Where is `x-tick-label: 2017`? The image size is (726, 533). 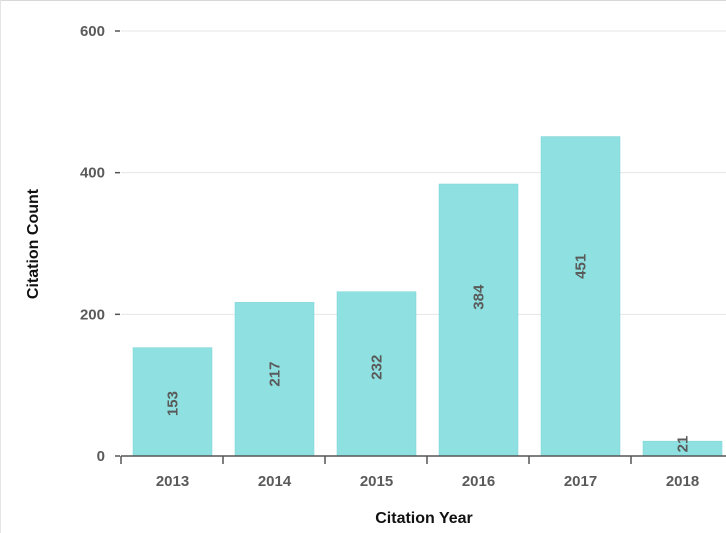
x-tick-label: 2017 is located at coordinates (580, 481).